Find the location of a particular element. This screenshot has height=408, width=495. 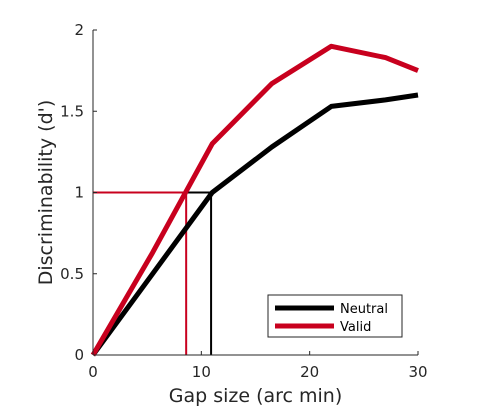

reference-lines is located at coordinates (153, 273).